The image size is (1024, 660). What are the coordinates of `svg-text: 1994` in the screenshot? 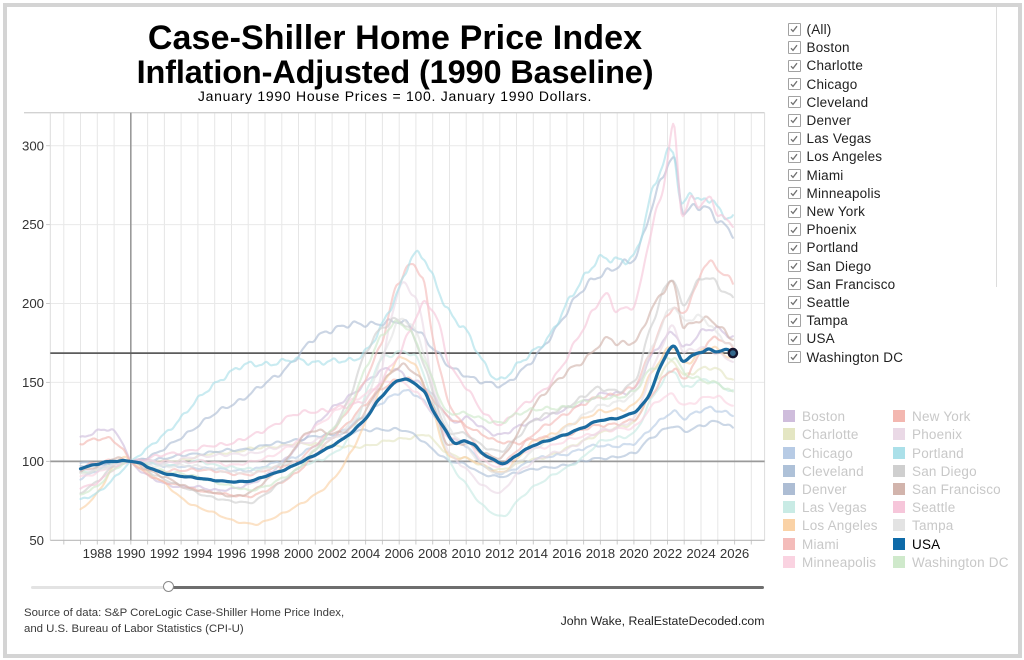 It's located at (197, 553).